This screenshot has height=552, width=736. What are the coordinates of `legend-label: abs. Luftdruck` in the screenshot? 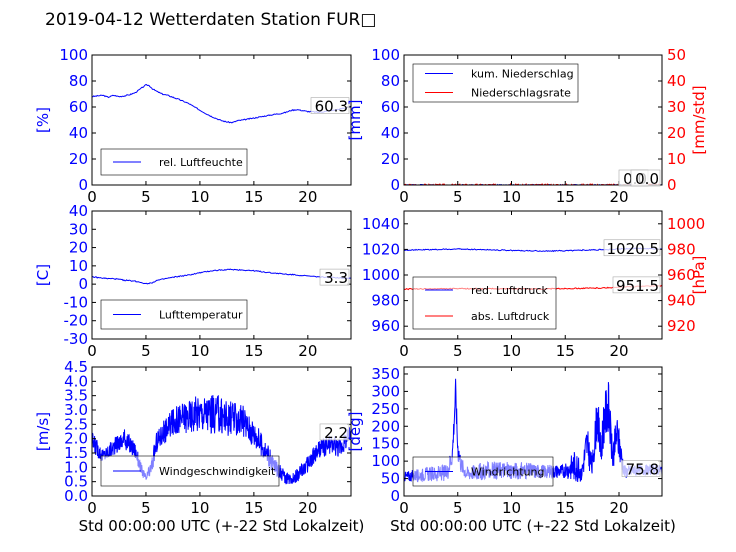 It's located at (510, 316).